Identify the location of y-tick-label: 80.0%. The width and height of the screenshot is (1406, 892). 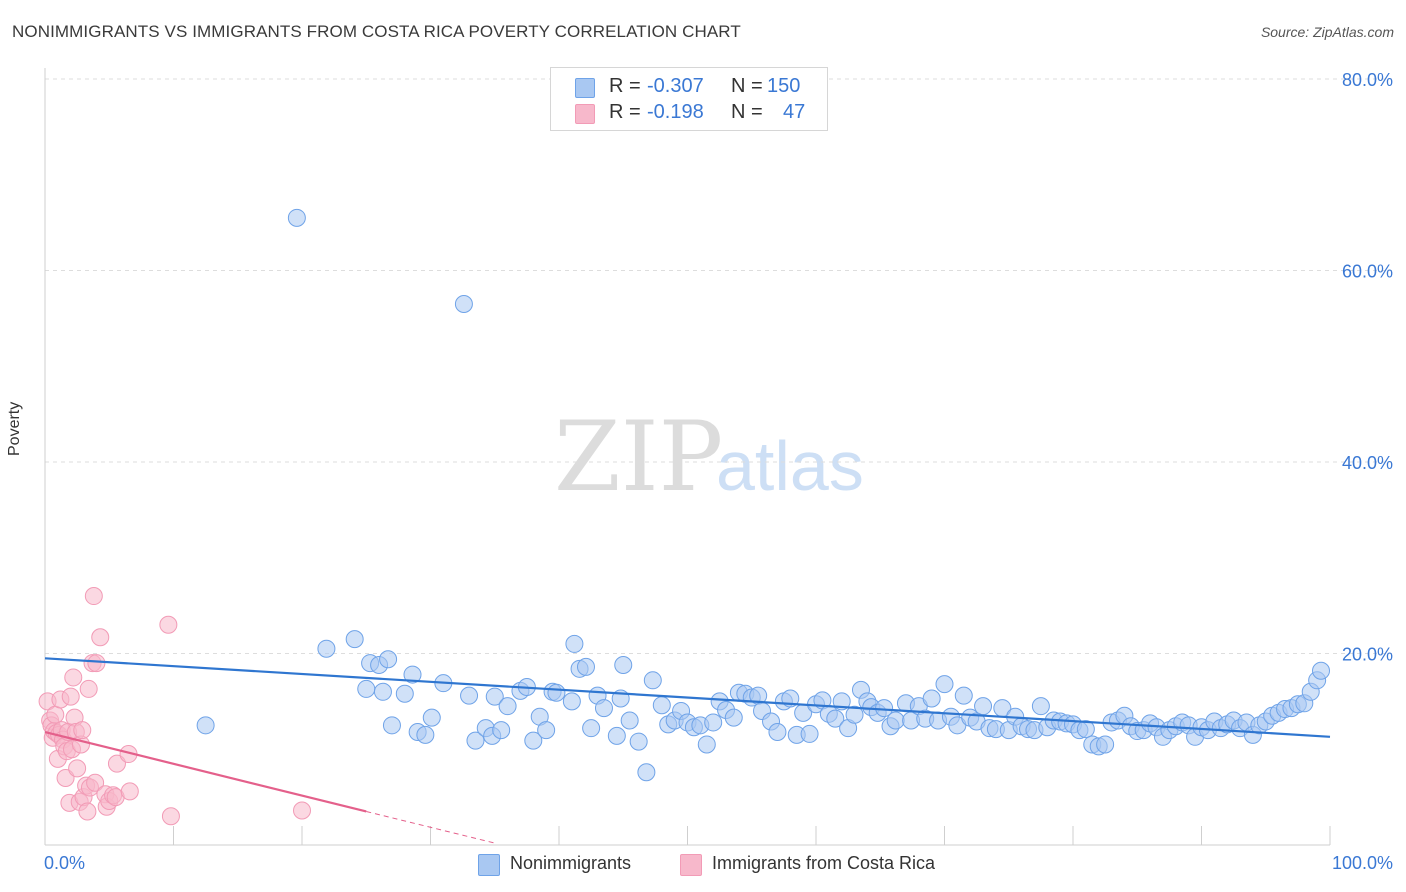
(1367, 80).